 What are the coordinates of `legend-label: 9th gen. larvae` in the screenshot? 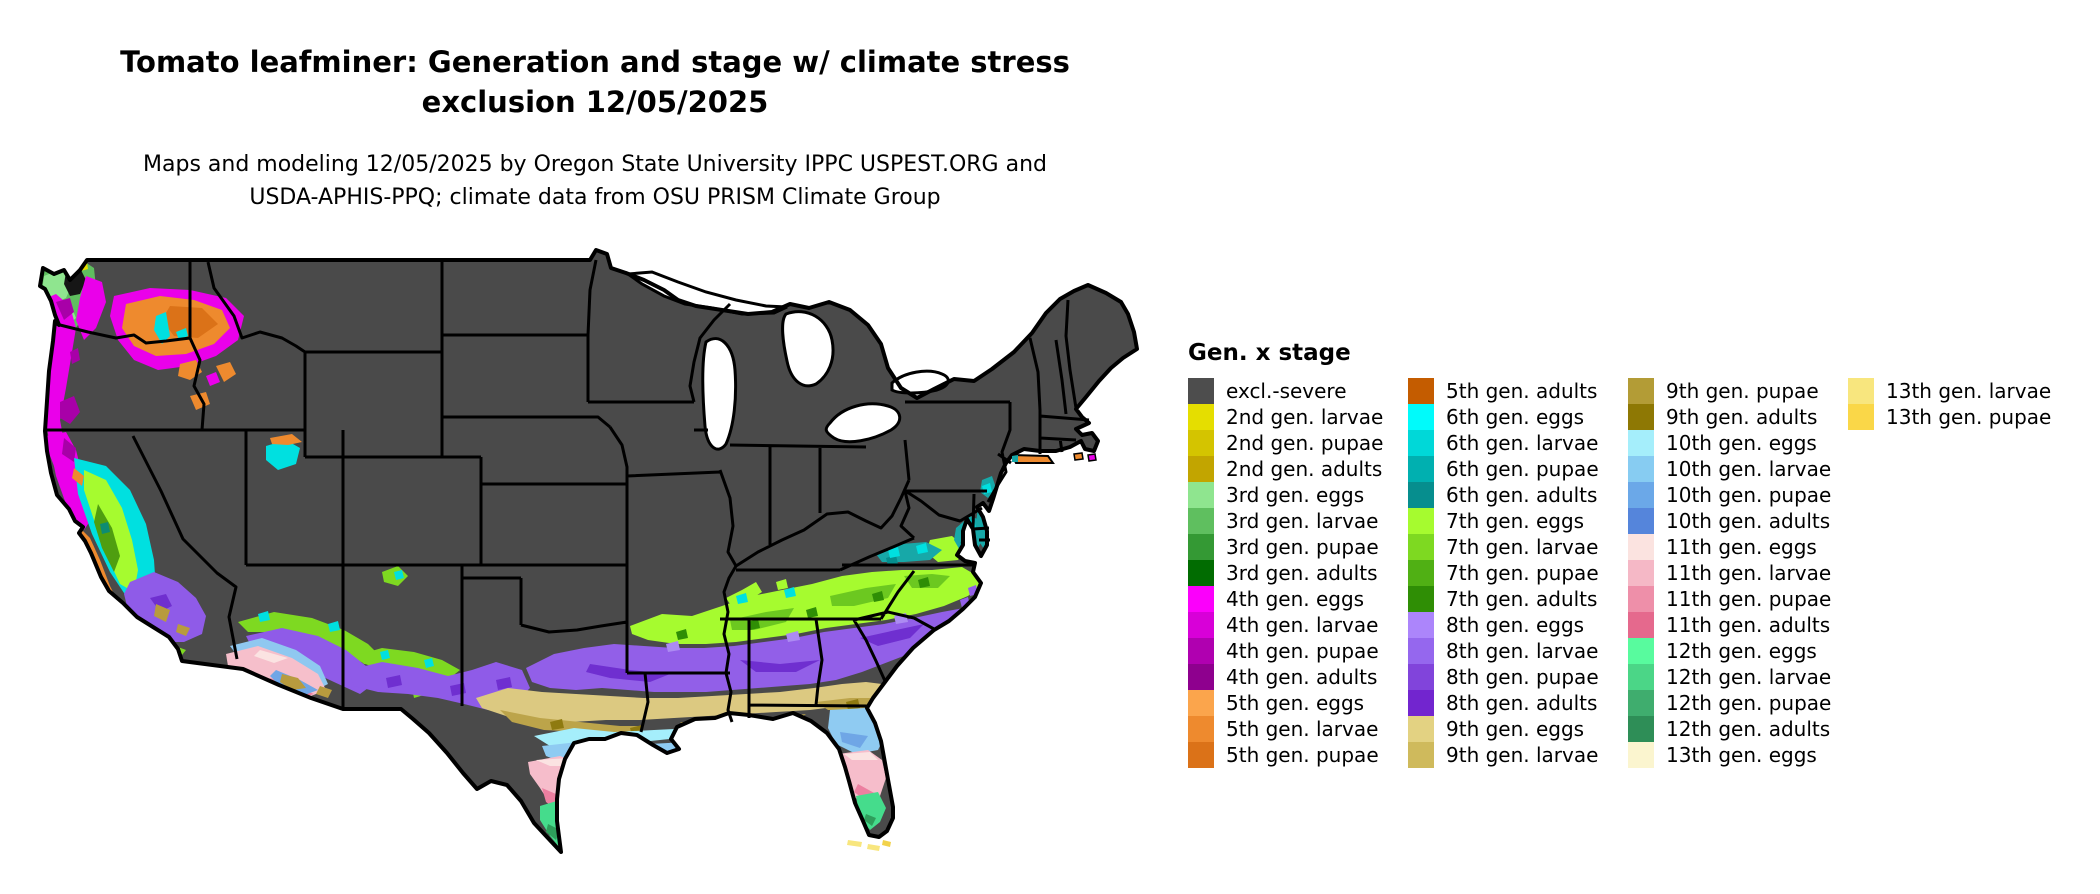 It's located at (1522, 755).